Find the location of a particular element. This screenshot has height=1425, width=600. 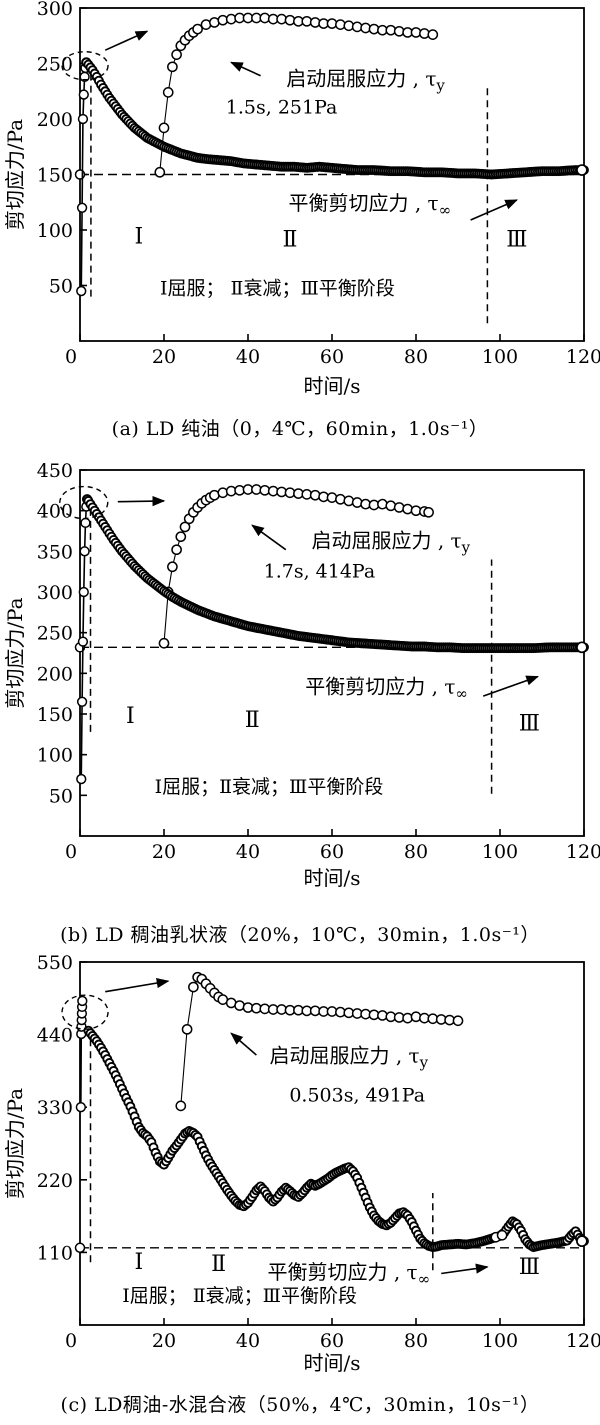

yield-value-label: 1.5s, 251Pa is located at coordinates (282, 107).